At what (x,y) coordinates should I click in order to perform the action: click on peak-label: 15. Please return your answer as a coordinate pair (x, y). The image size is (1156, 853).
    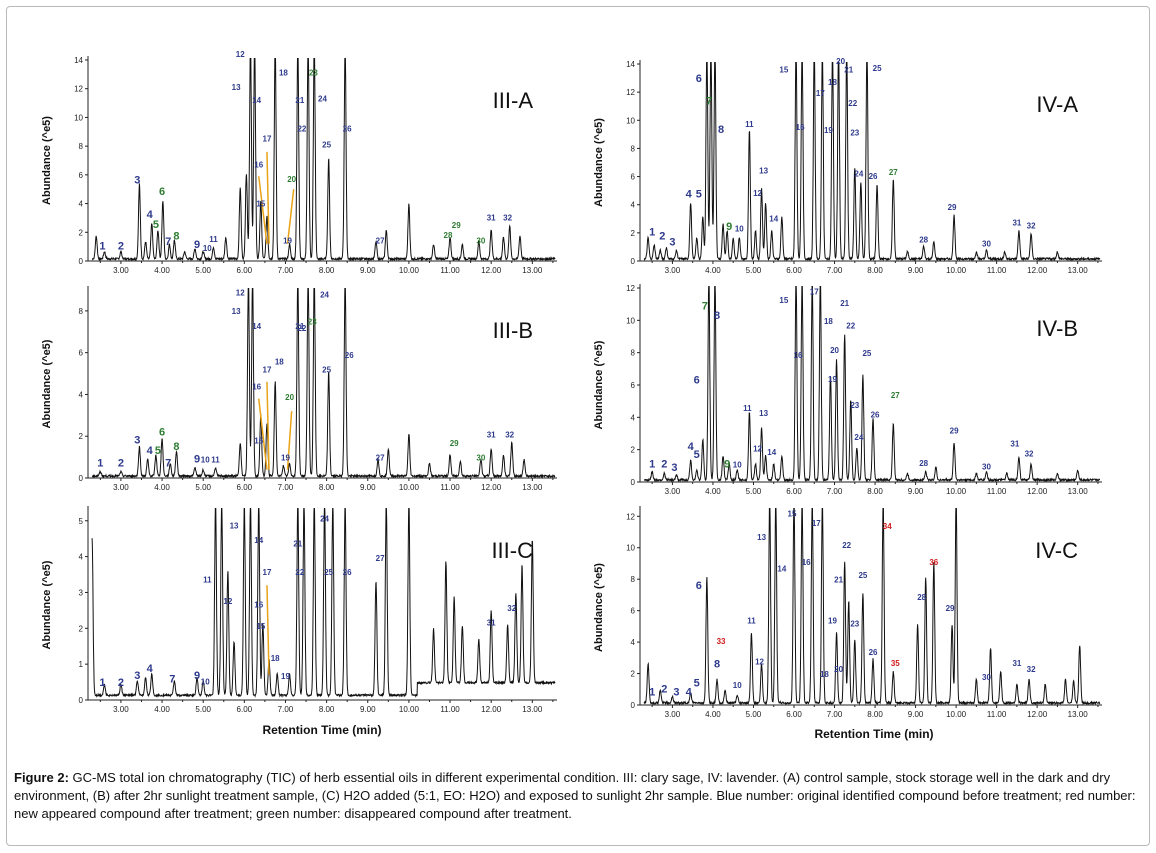
    Looking at the image, I should click on (260, 203).